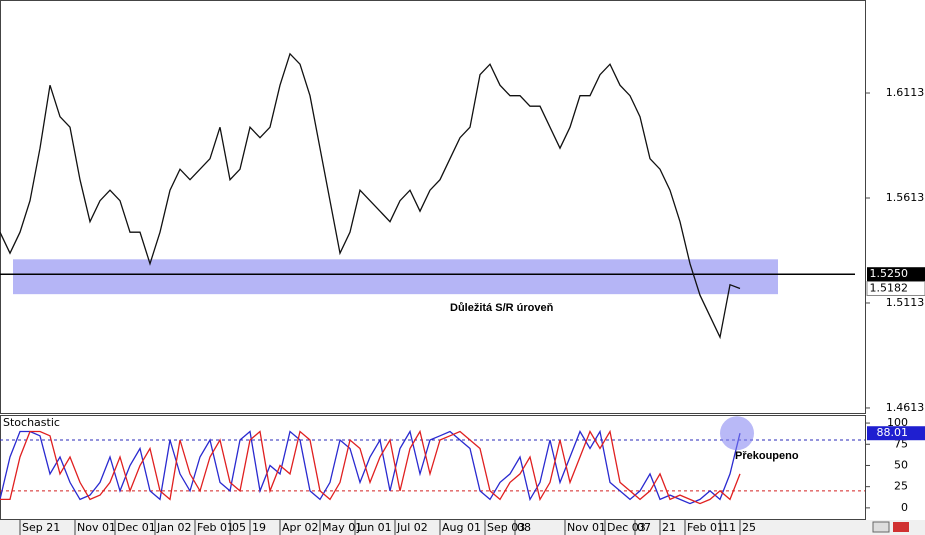 This screenshot has height=535, width=925. What do you see at coordinates (502, 308) in the screenshot?
I see `annotation: Důležitá S/R úroveň` at bounding box center [502, 308].